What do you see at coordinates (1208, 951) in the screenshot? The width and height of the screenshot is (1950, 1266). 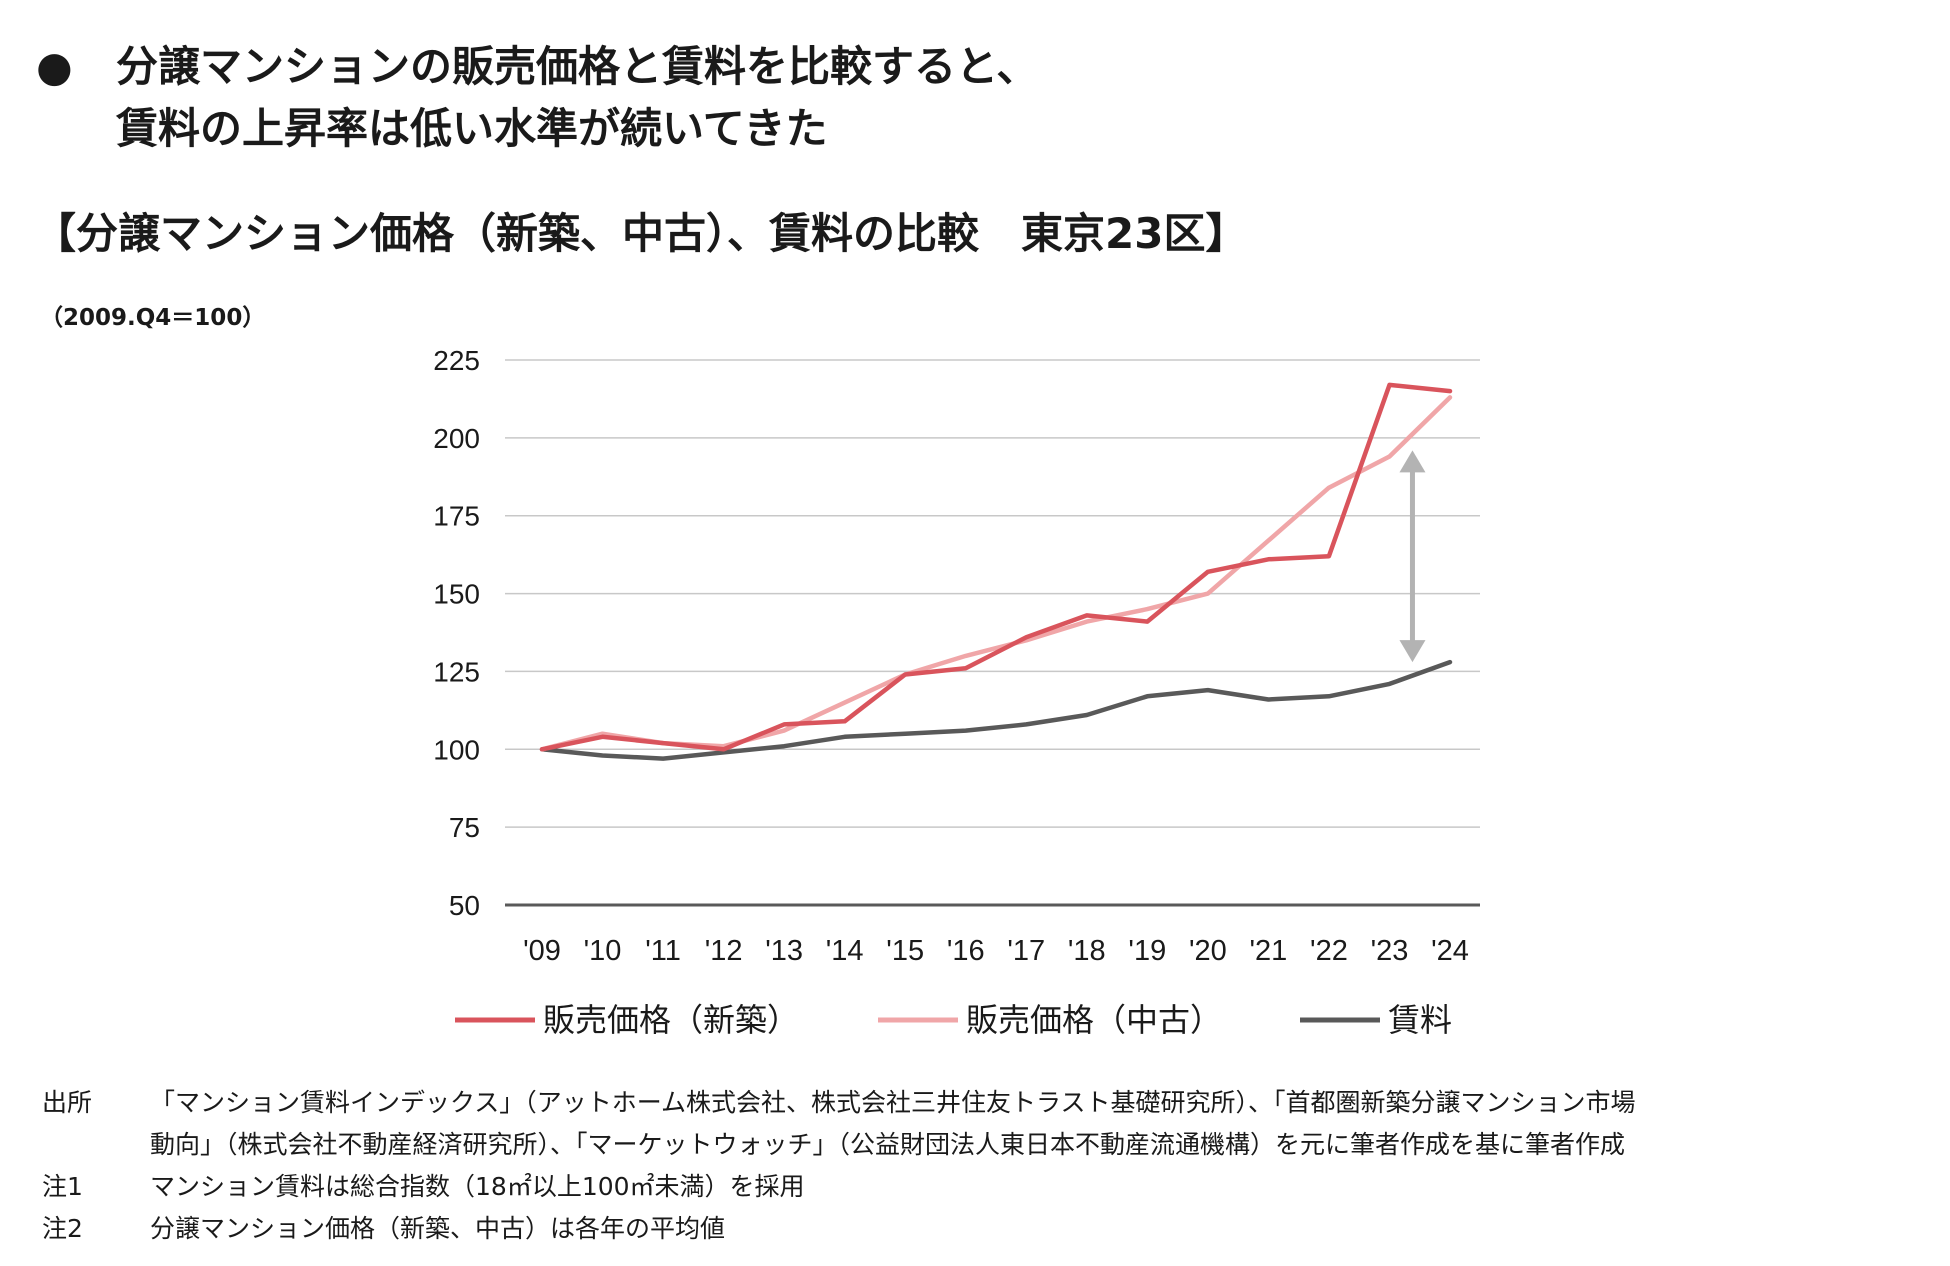 I see `x-tick-label: '20` at bounding box center [1208, 951].